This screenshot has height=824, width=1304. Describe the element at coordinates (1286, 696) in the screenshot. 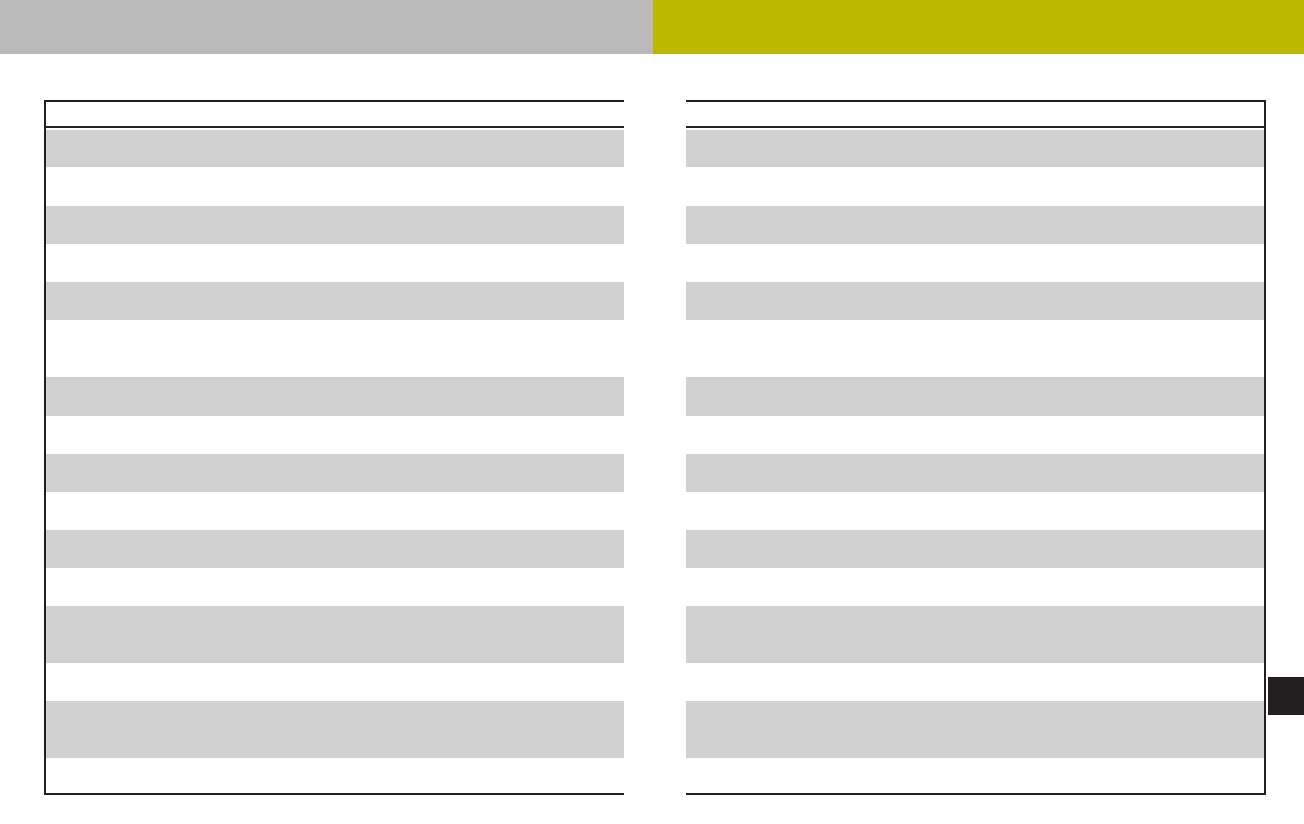

I see `chapter-thumb-tab` at that location.